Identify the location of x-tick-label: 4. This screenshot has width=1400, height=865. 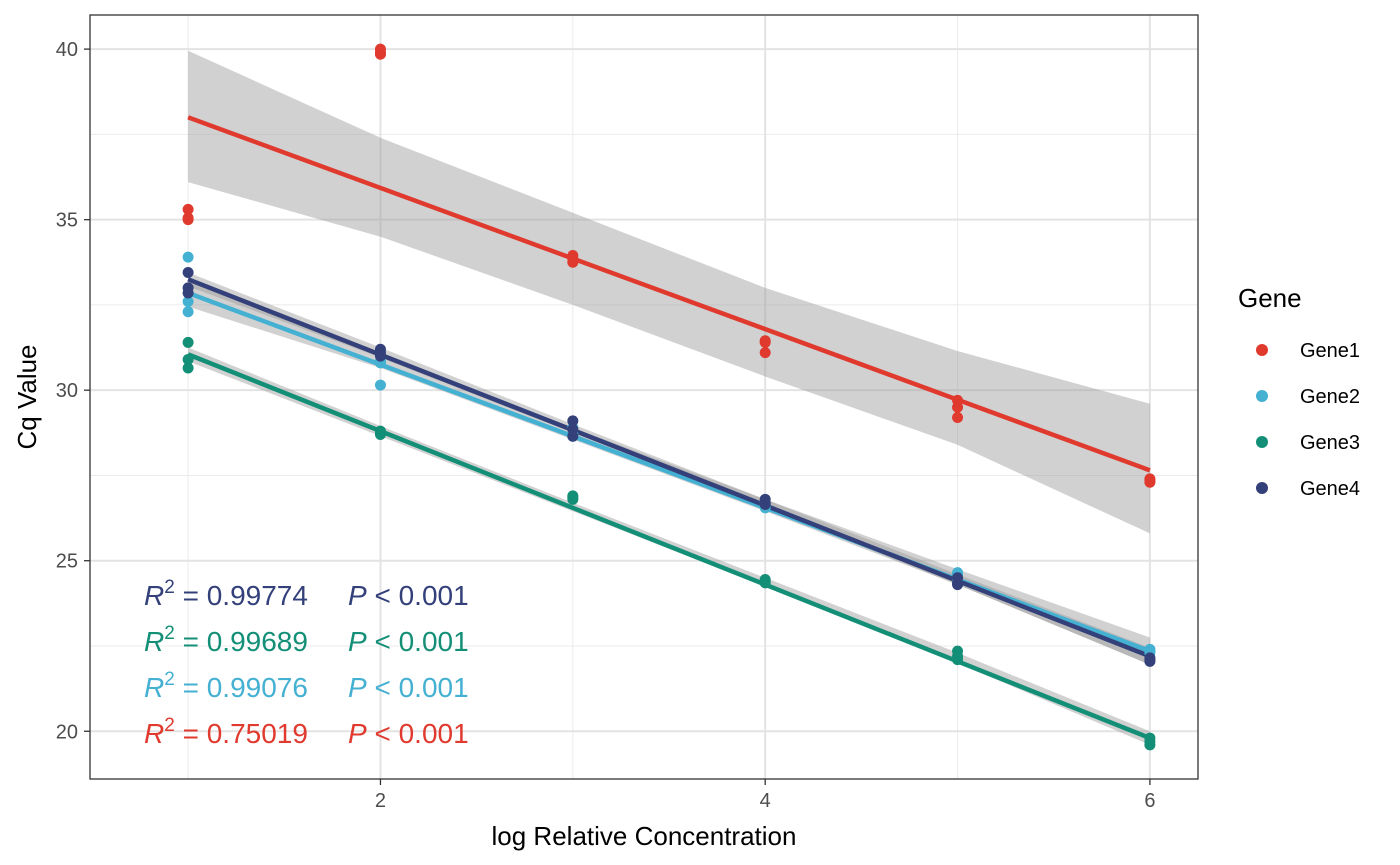
(765, 801).